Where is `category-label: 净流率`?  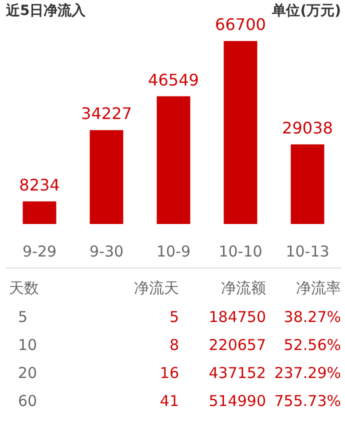
category-label: 净流率 is located at coordinates (318, 288).